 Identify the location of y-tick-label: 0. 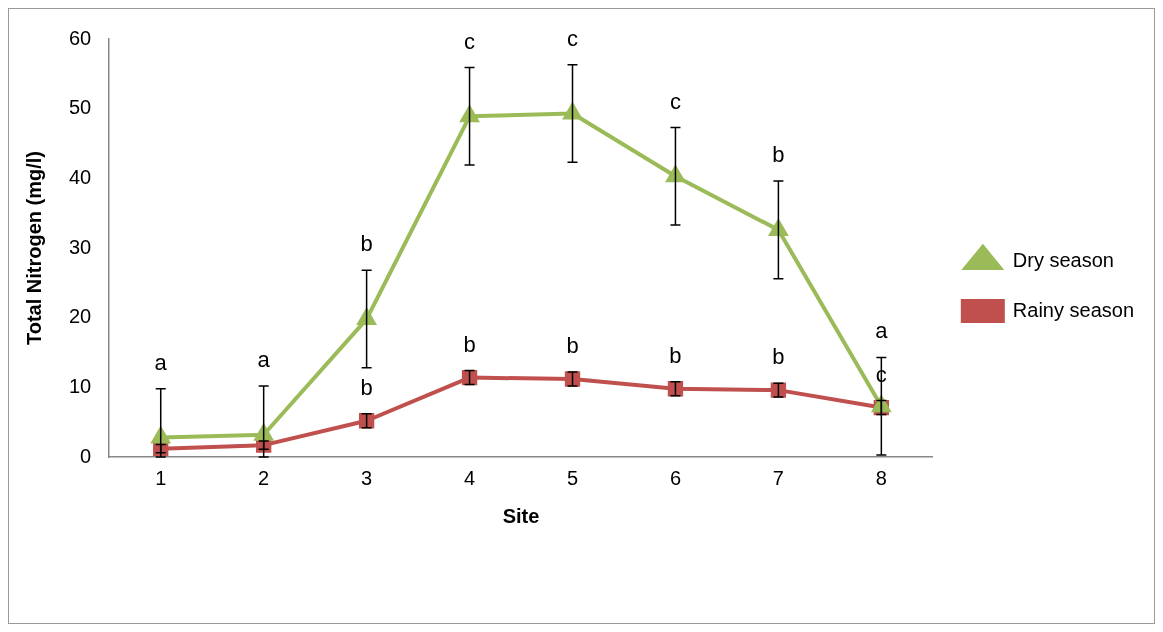
(86, 455).